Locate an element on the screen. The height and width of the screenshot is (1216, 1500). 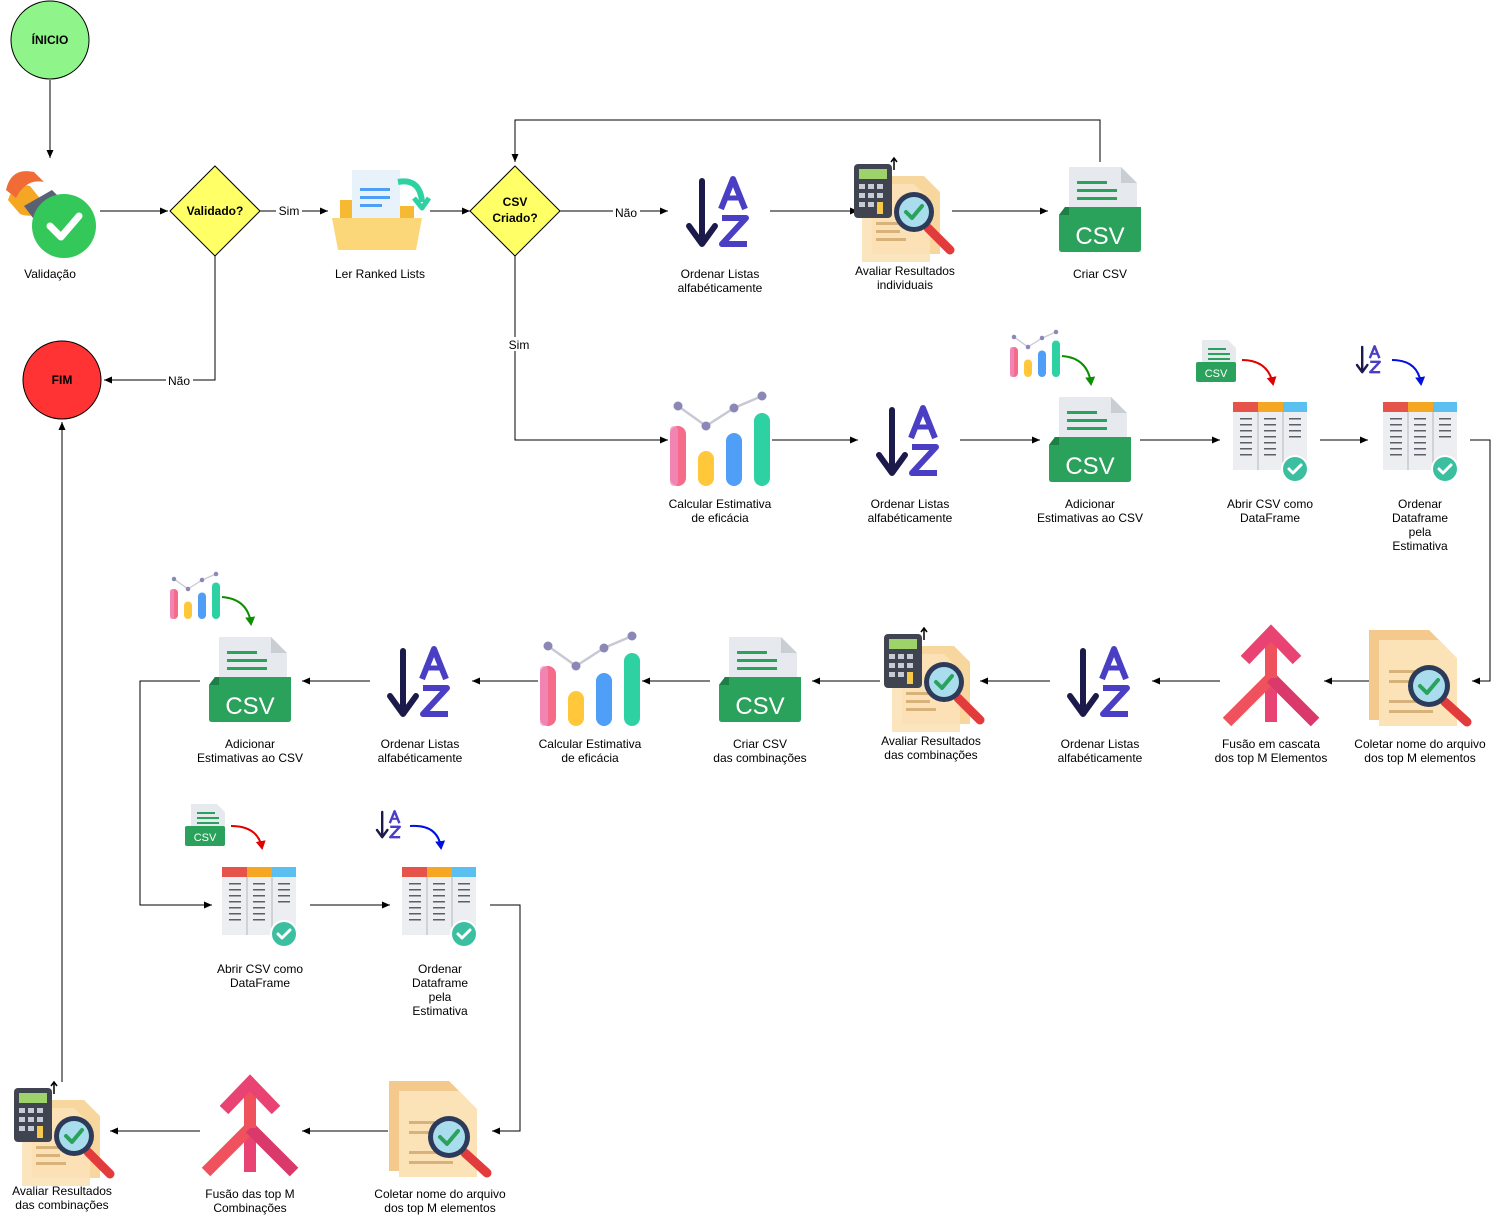
edge-ordenardf2-coletar2 is located at coordinates (505, 1019).